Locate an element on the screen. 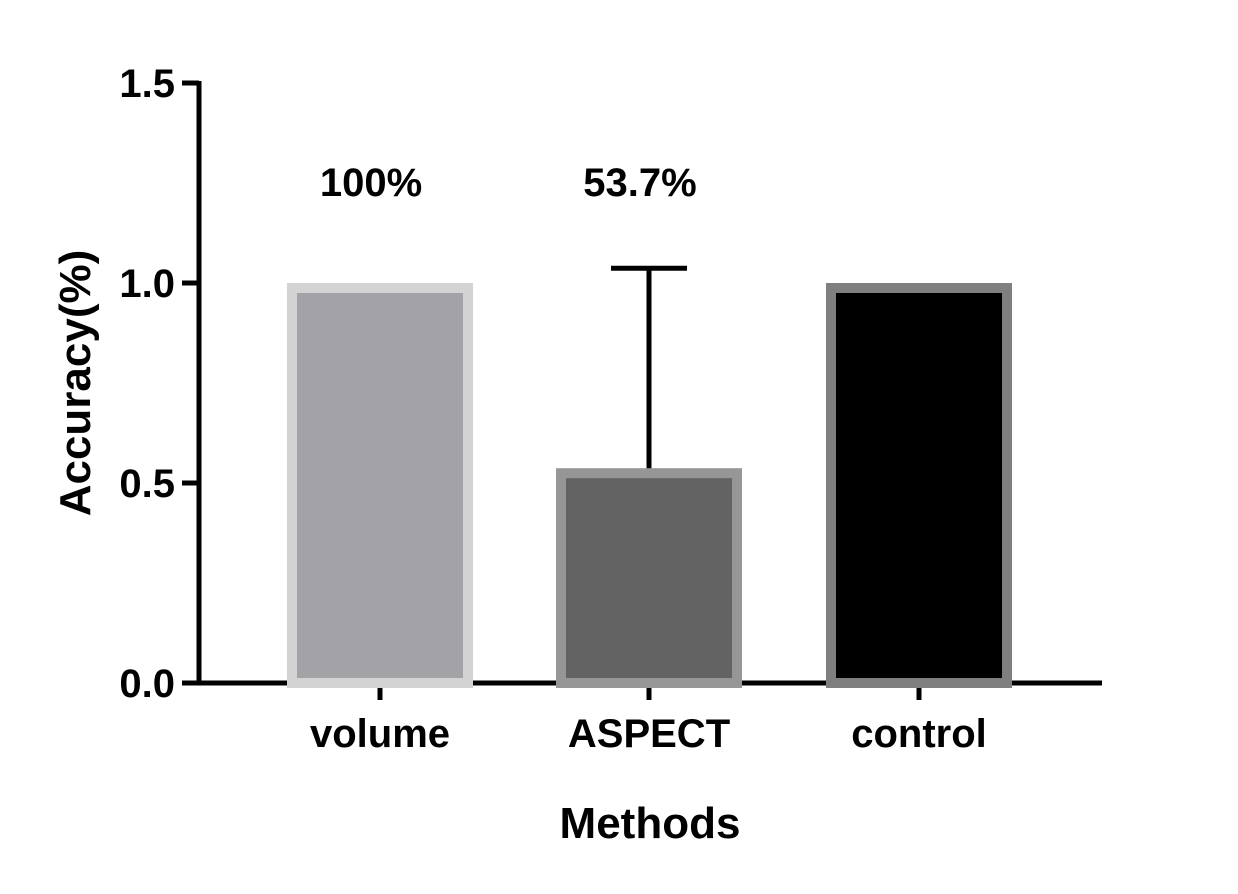 This screenshot has height=894, width=1238. y-axis: 0.0 0.5 1.0 1.5 is located at coordinates (160, 384).